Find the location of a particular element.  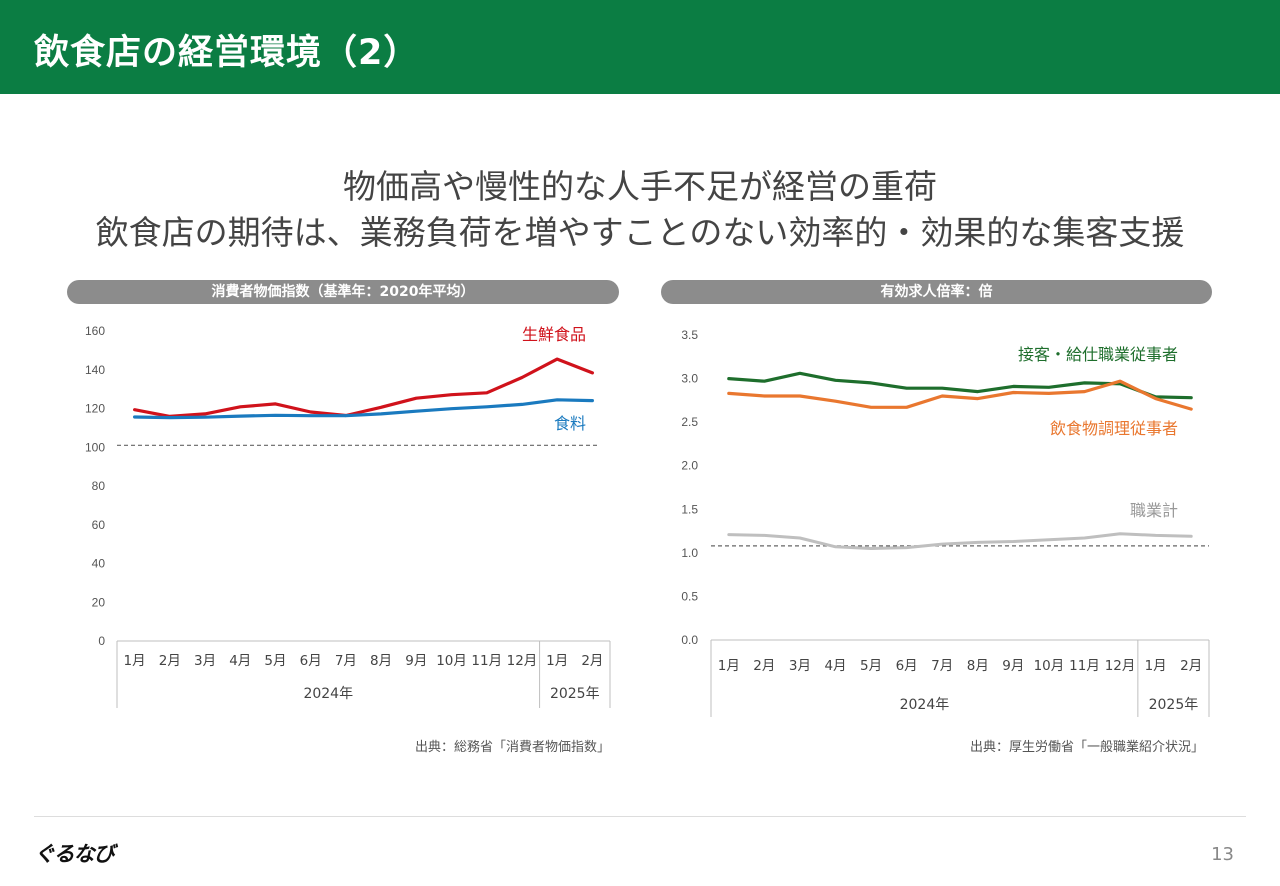

page-number: 13 is located at coordinates (1222, 854).